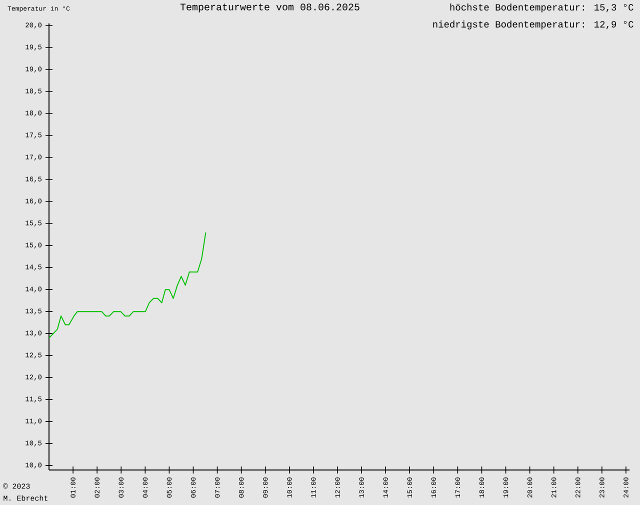  Describe the element at coordinates (270, 8) in the screenshot. I see `chart-title: Temperaturwerte vom 08.06.2025` at that location.